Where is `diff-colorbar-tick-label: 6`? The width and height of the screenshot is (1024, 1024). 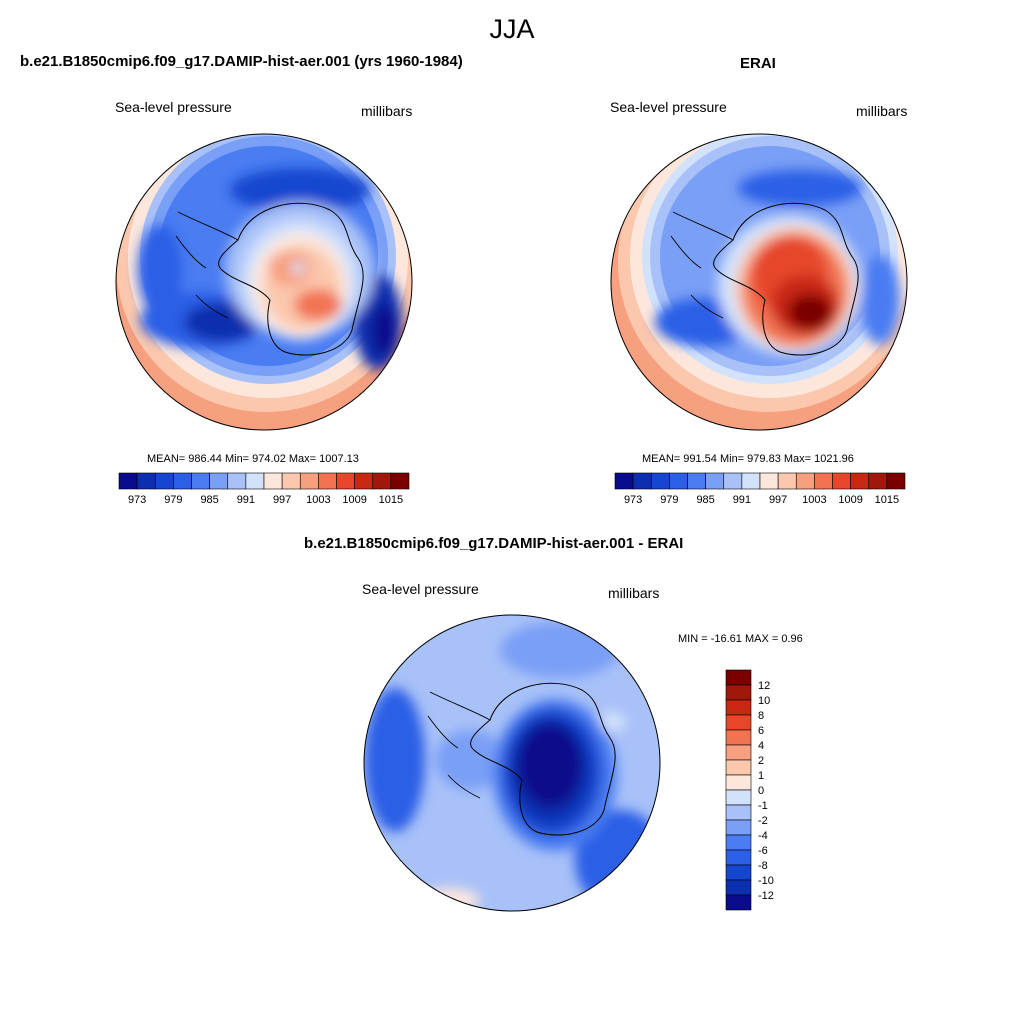
diff-colorbar-tick-label: 6 is located at coordinates (761, 731).